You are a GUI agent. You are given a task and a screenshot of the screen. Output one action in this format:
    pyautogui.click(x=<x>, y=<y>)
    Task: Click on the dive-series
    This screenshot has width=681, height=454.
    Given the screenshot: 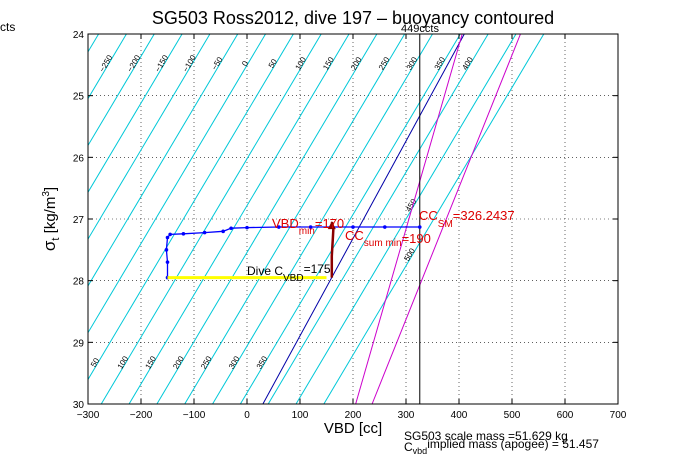 What is the action you would take?
    pyautogui.click(x=293, y=250)
    